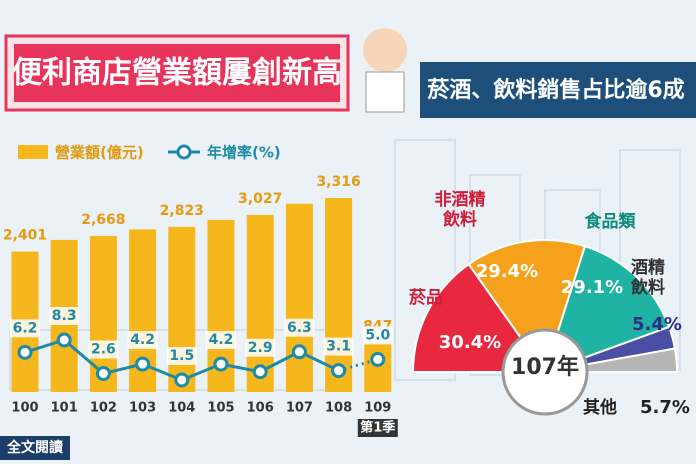 Image resolution: width=696 pixels, height=464 pixels. I want to click on x-tick-label: 109, so click(377, 408).